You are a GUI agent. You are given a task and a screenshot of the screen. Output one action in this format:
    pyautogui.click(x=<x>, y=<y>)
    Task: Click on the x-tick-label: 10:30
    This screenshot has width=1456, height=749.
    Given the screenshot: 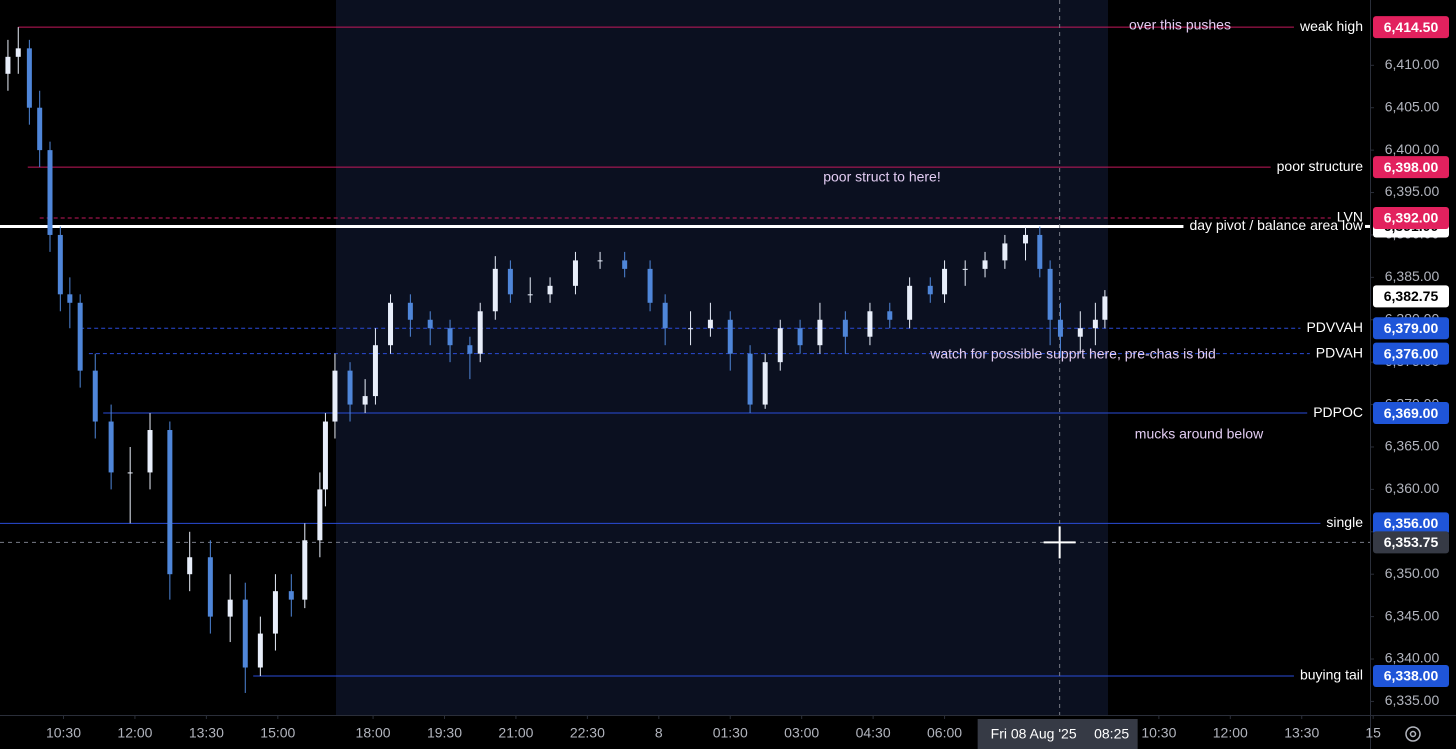 What is the action you would take?
    pyautogui.click(x=63, y=733)
    